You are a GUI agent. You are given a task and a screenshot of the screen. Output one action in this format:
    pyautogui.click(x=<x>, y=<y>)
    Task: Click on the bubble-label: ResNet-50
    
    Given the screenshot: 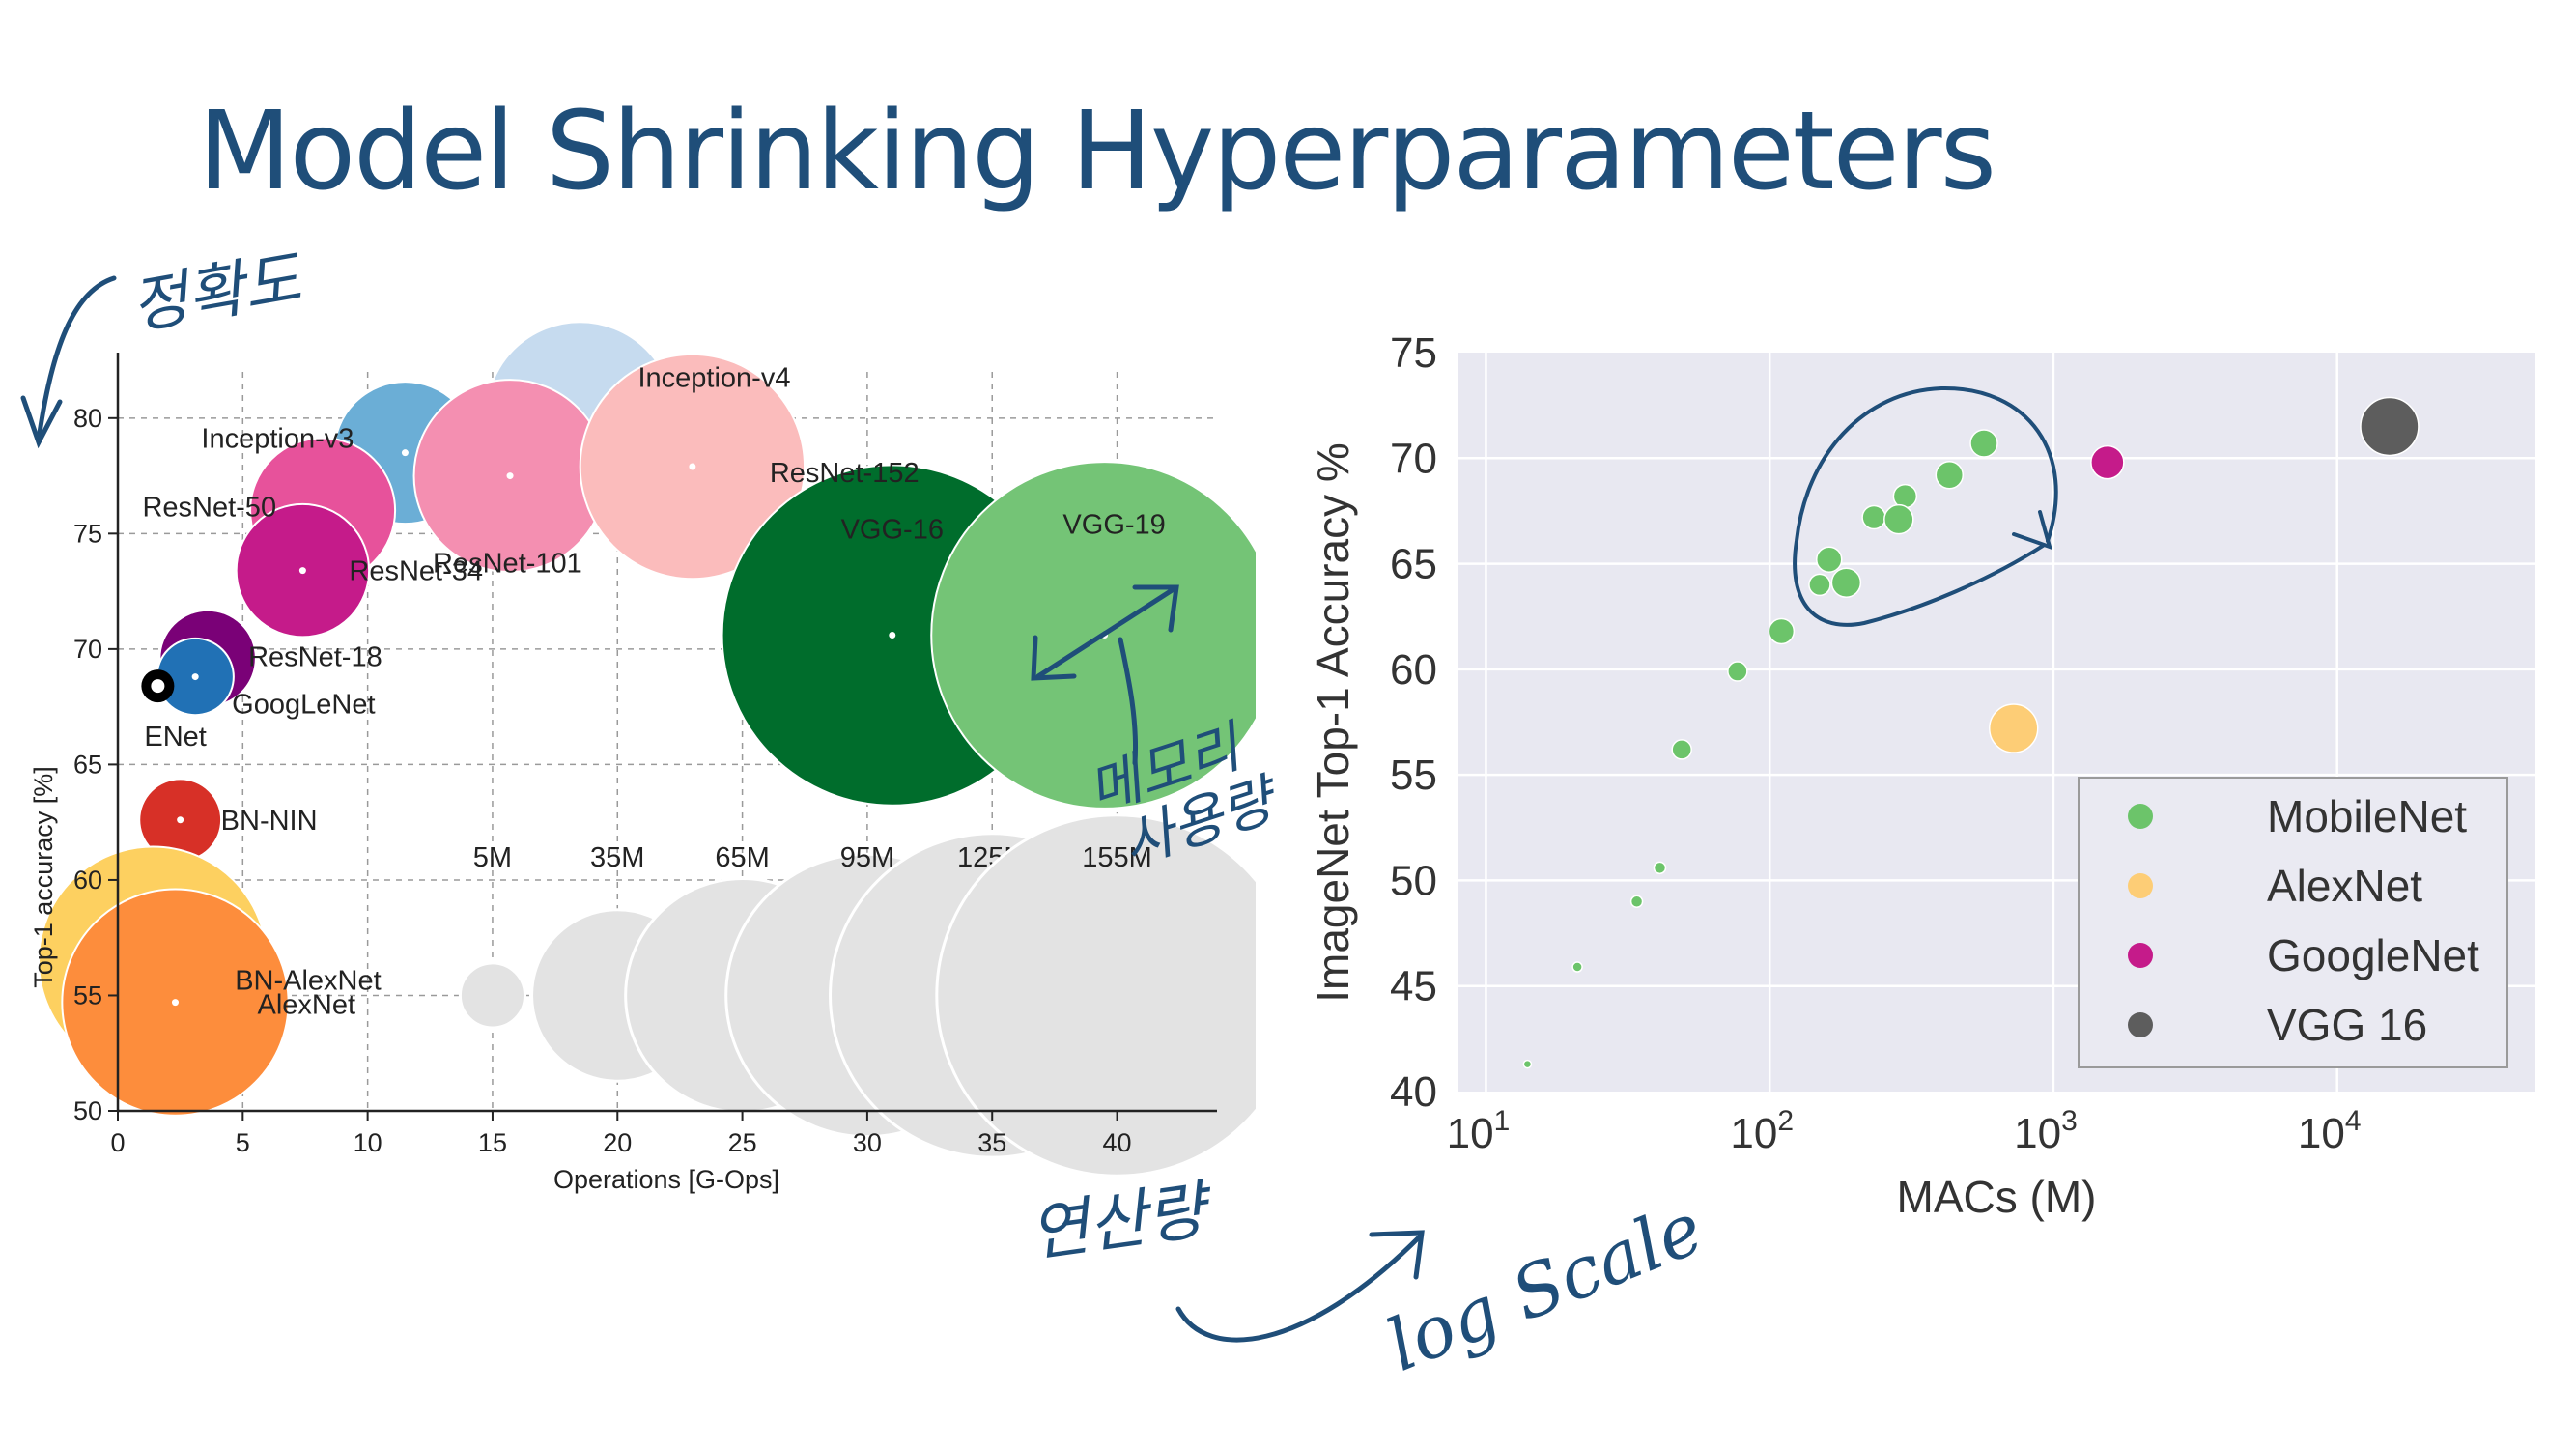 What is the action you would take?
    pyautogui.click(x=209, y=507)
    